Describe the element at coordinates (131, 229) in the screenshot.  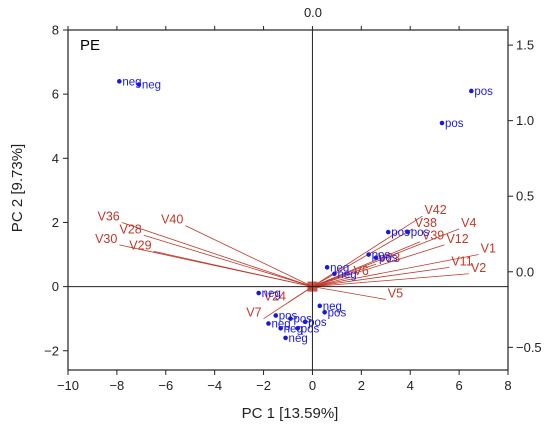
I see `loading-label: V28` at that location.